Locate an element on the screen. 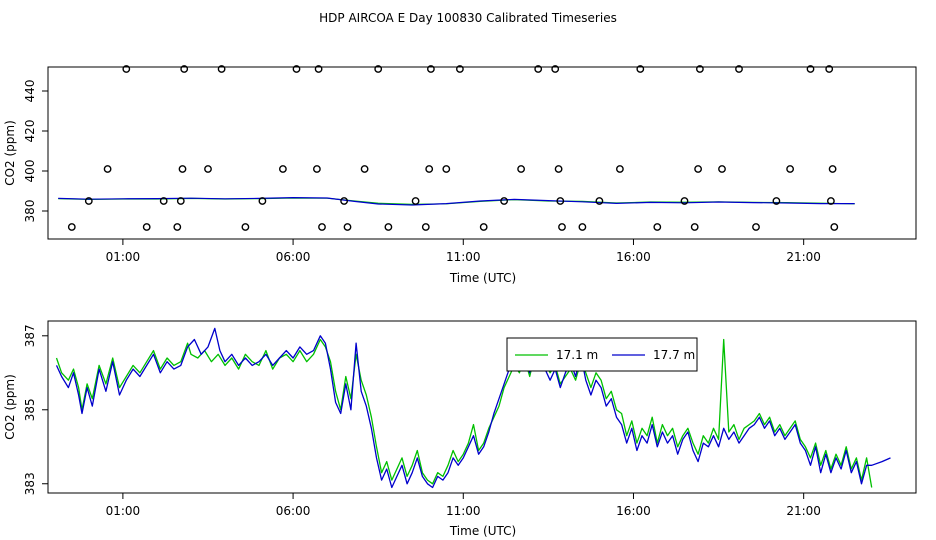  y-tick-label: 400 is located at coordinates (30, 171).